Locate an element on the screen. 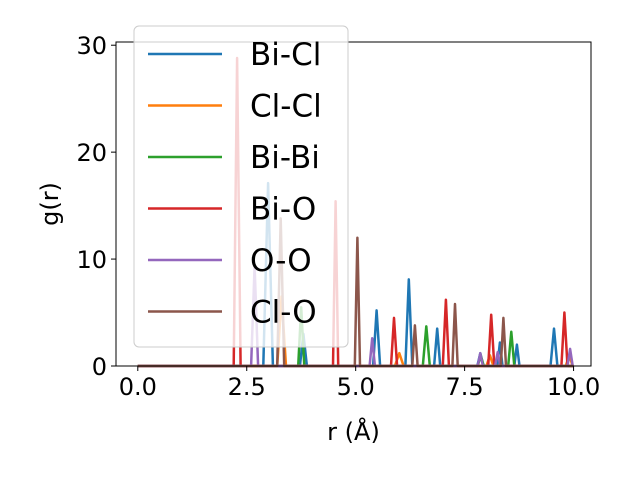 The image size is (640, 480). legend-label: Cl-O is located at coordinates (283, 313).